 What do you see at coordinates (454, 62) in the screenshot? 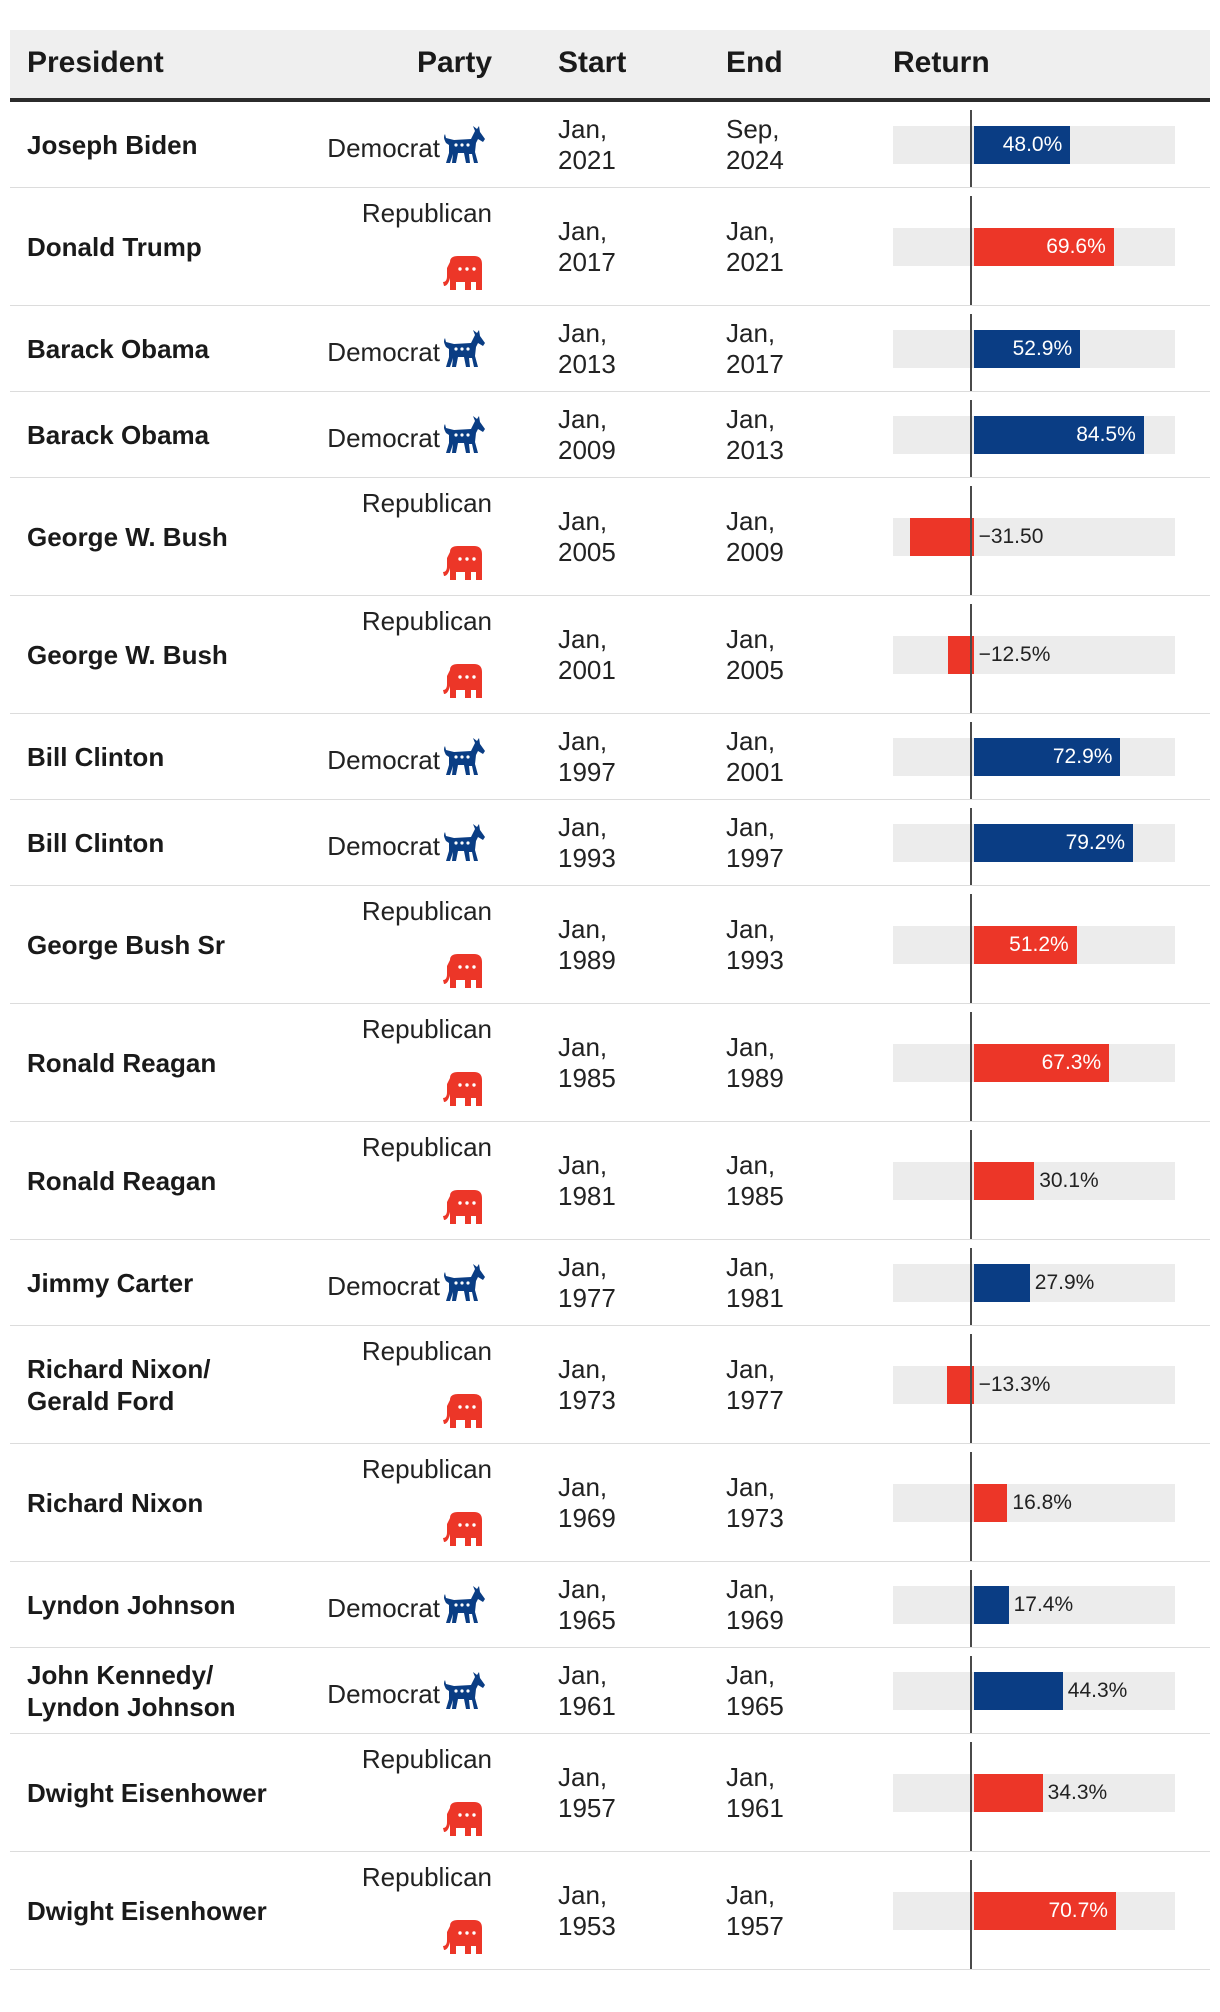
I see `header-party: Party` at bounding box center [454, 62].